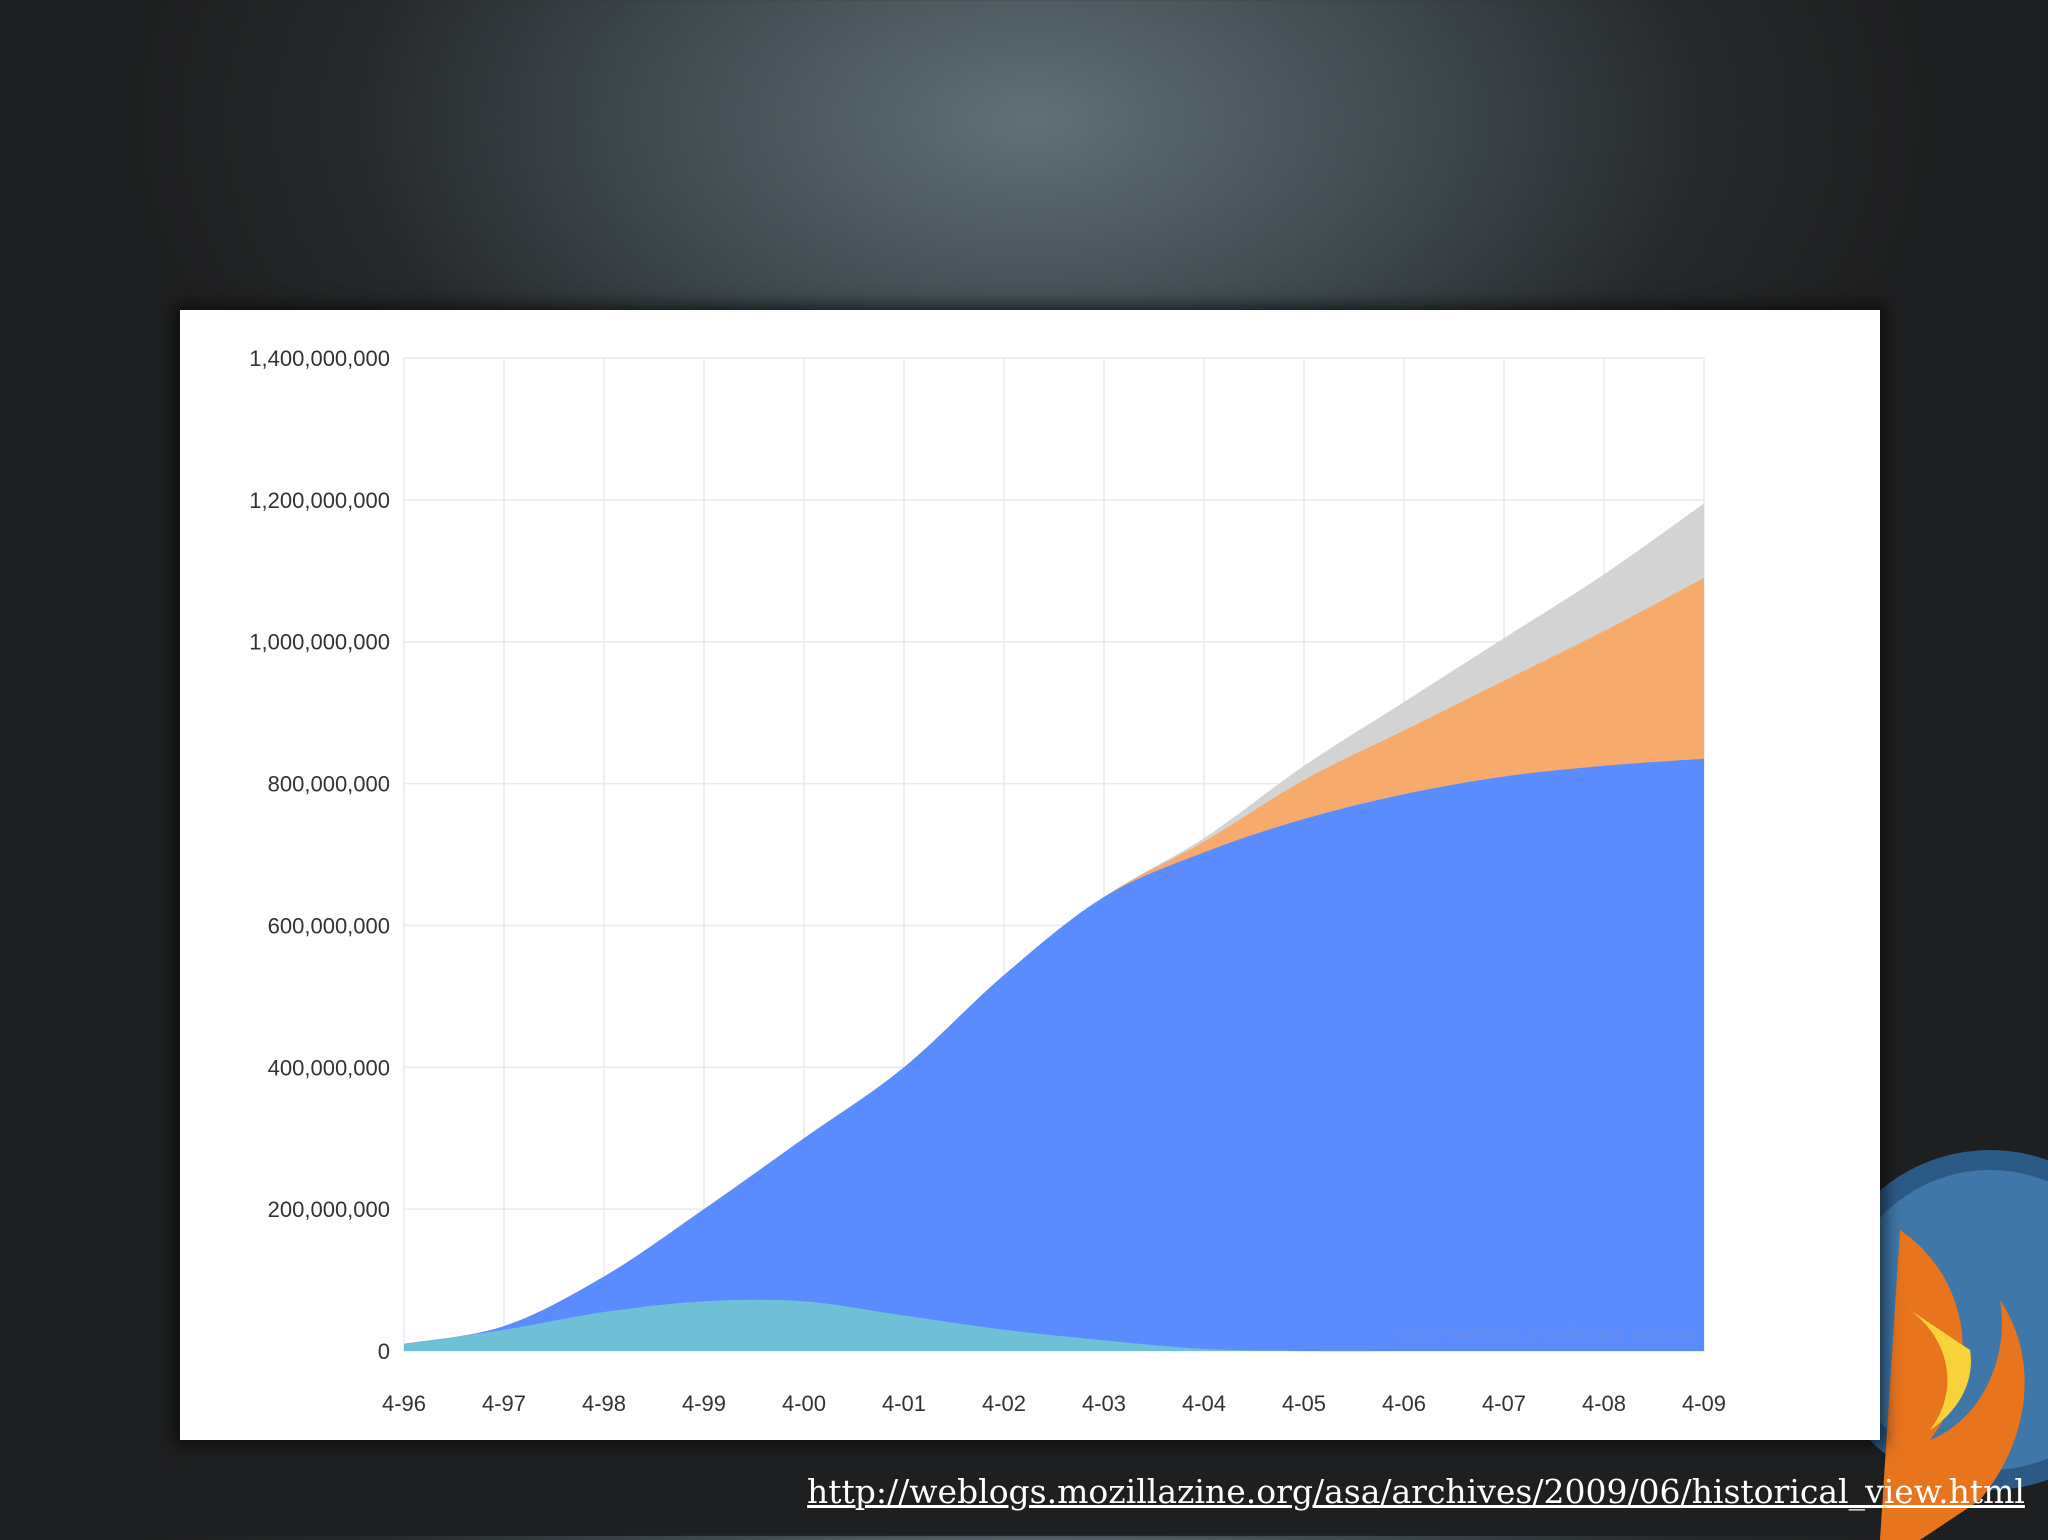 This screenshot has height=1540, width=2048. I want to click on y-tick-label: 1,200,000,000, so click(319, 500).